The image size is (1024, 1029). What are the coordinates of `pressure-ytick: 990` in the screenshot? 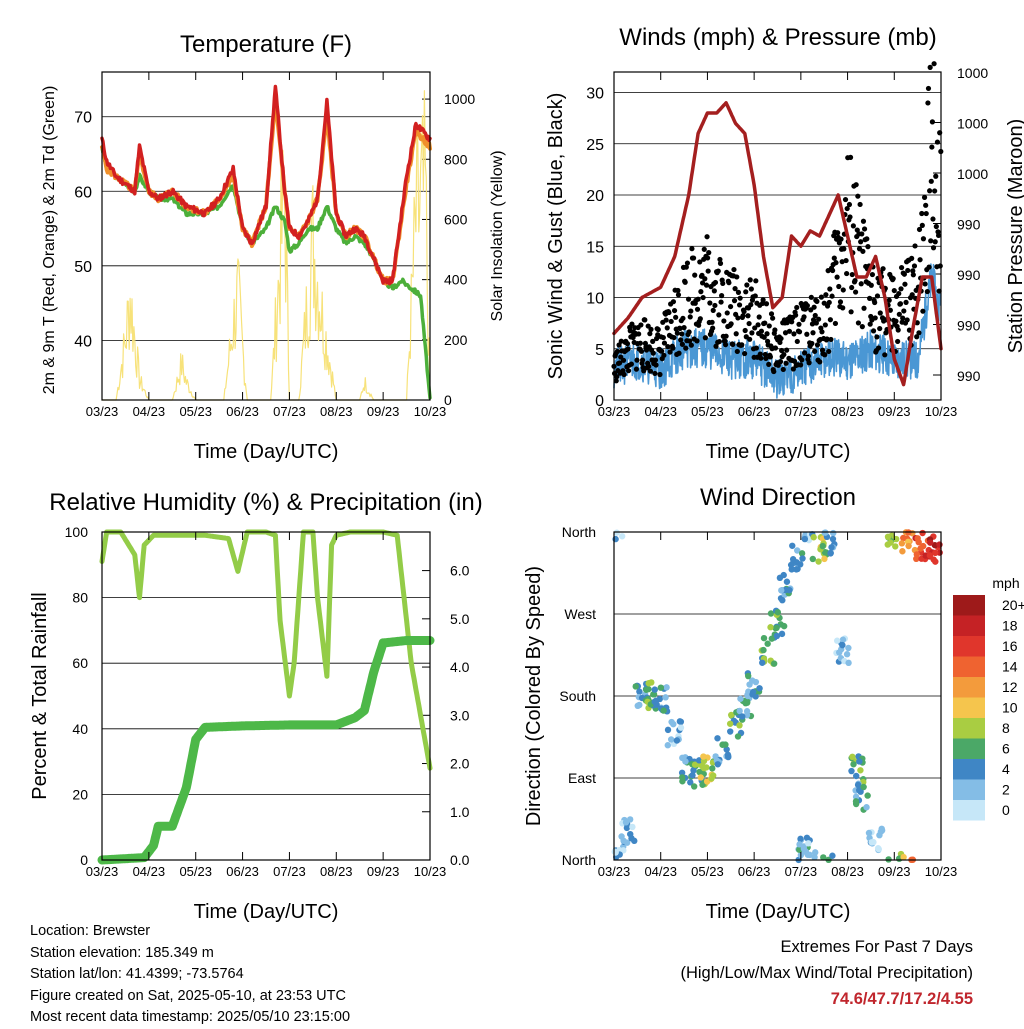 It's located at (969, 376).